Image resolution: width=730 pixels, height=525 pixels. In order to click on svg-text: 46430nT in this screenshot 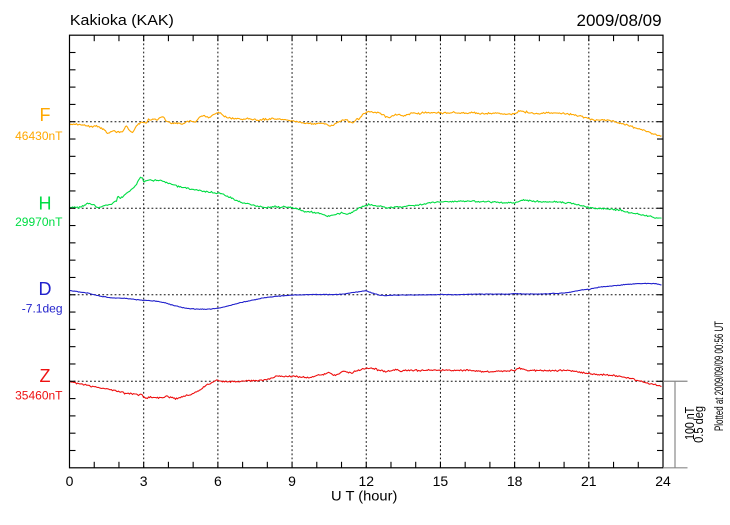, I will do `click(39, 136)`.